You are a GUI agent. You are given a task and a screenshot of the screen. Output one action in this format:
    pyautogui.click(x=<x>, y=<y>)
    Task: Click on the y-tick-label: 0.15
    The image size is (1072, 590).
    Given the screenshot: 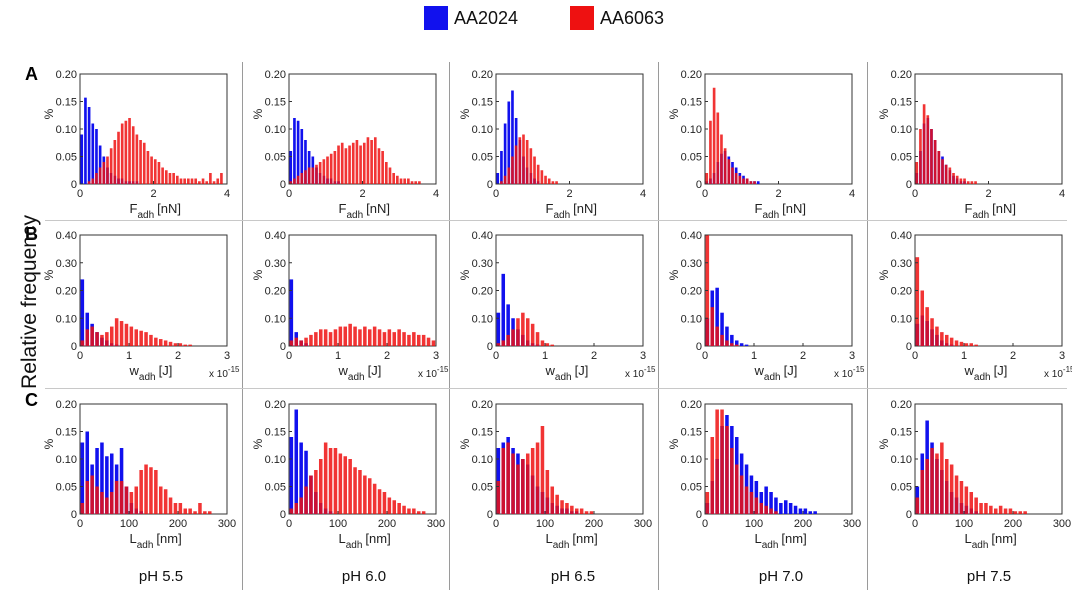 What is the action you would take?
    pyautogui.click(x=691, y=103)
    